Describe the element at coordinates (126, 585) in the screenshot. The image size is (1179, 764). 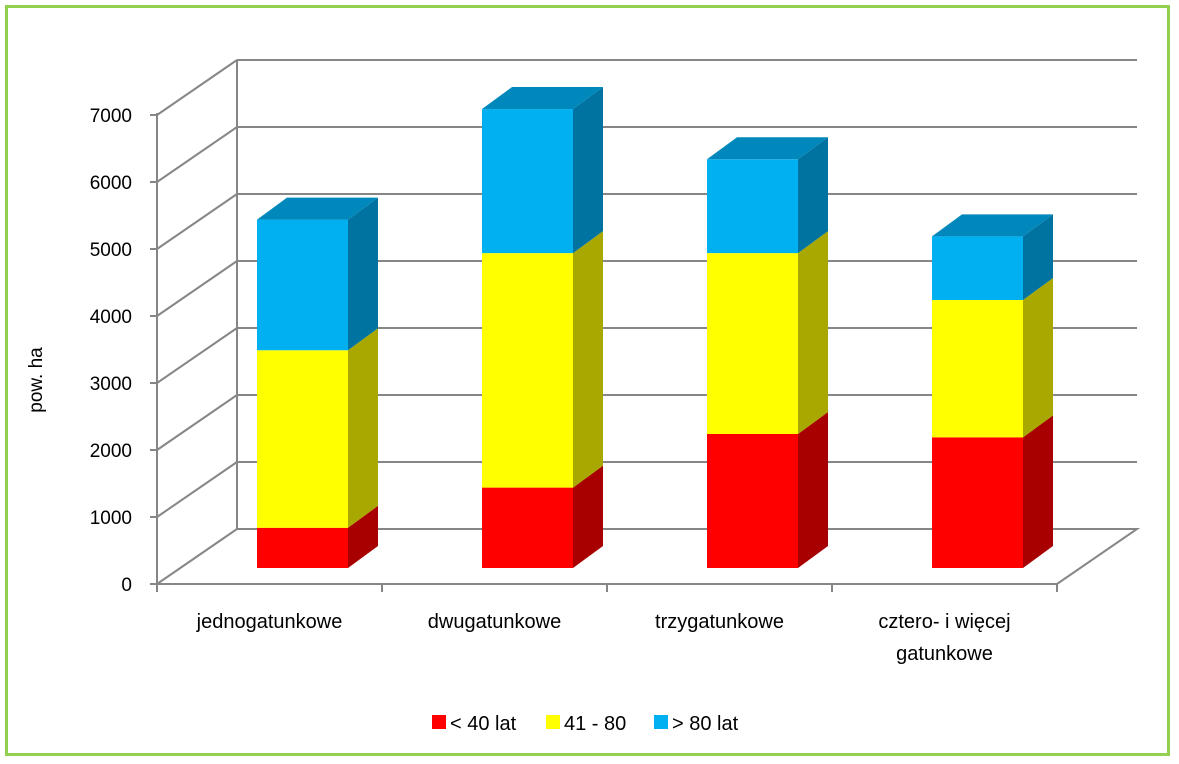
I see `y-tick-label: 0` at that location.